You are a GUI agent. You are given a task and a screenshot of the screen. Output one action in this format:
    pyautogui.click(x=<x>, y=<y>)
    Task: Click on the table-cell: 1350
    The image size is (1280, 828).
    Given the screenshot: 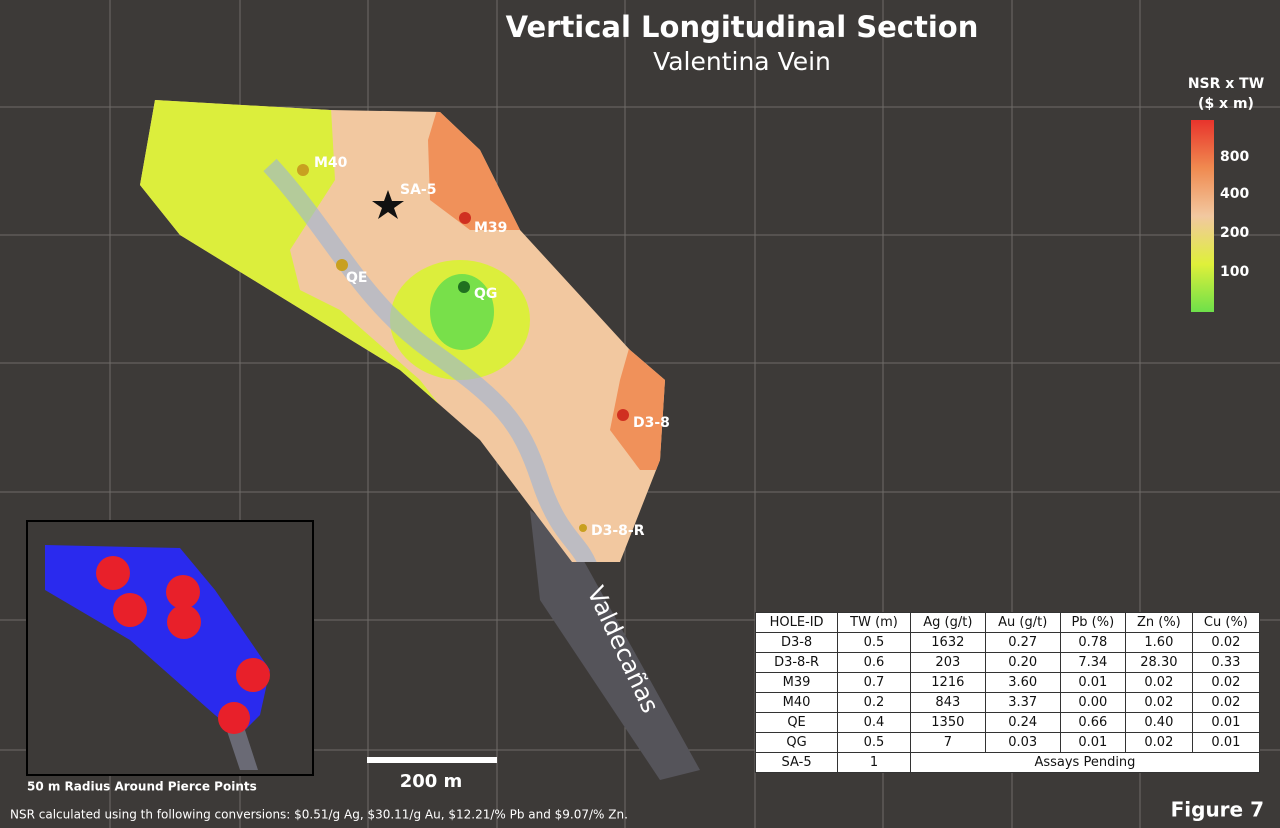 What is the action you would take?
    pyautogui.click(x=947, y=722)
    